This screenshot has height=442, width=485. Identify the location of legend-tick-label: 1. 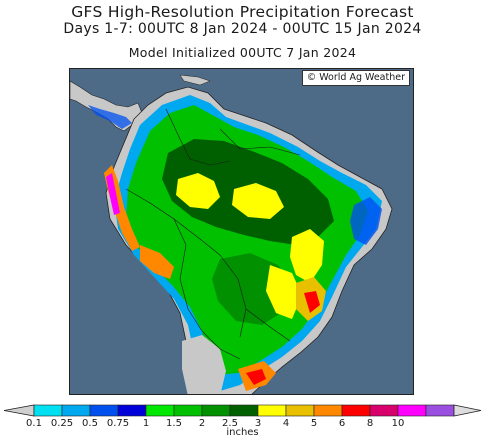
(146, 423).